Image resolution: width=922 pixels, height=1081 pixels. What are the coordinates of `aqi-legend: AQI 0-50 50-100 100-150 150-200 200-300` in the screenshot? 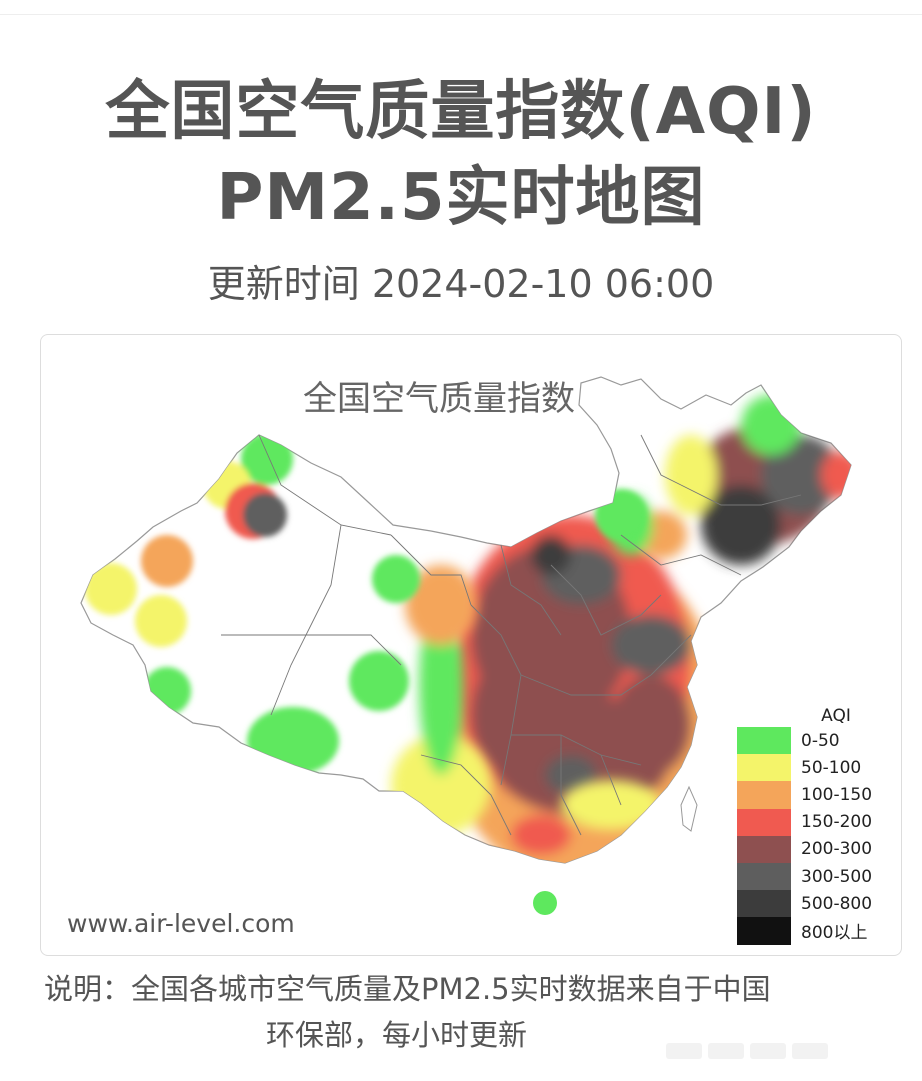 It's located at (812, 825).